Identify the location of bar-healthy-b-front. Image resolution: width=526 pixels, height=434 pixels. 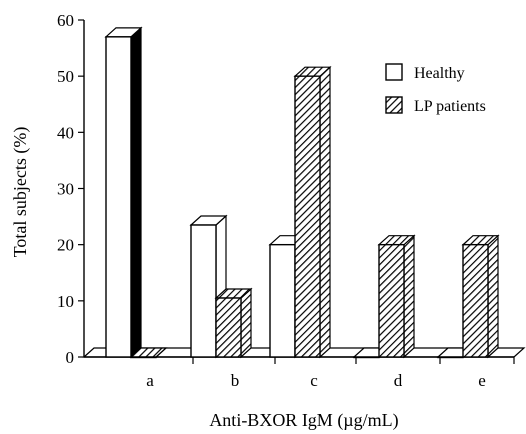
(203, 291).